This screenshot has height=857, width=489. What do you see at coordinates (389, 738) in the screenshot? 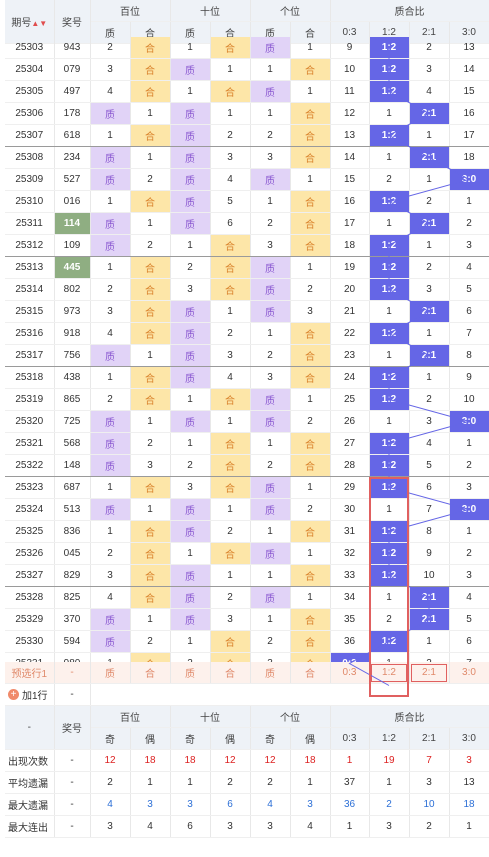
I see `footer-ratio-sub: 1:2` at bounding box center [389, 738].